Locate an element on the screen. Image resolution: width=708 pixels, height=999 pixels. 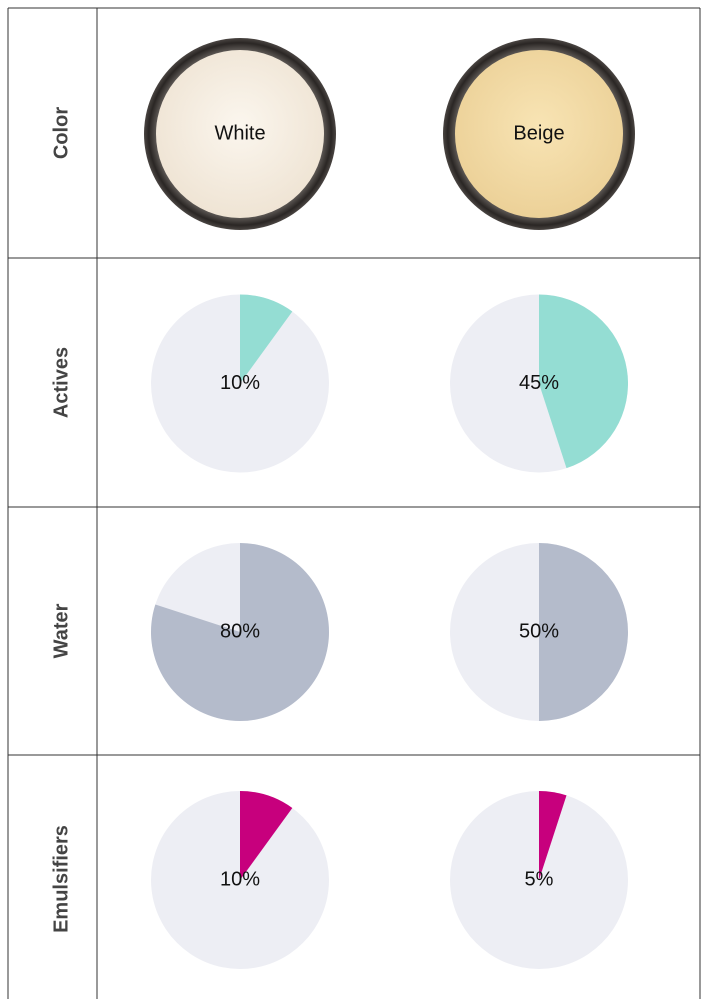
pie-value-label: 45% is located at coordinates (539, 383).